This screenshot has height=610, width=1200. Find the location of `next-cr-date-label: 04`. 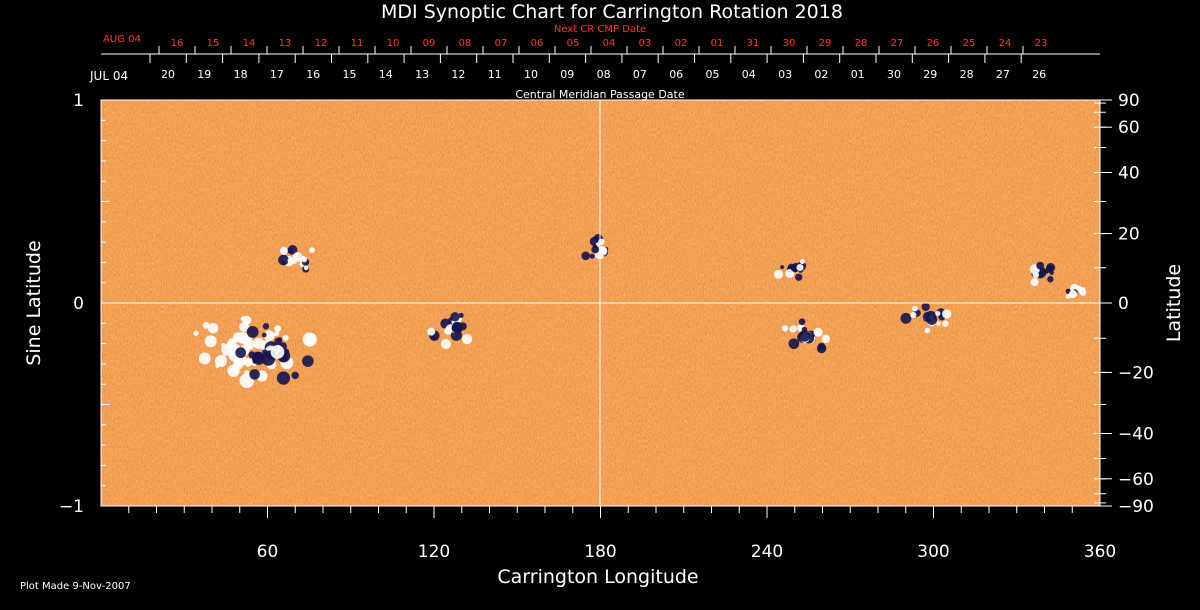

next-cr-date-label: 04 is located at coordinates (609, 43).